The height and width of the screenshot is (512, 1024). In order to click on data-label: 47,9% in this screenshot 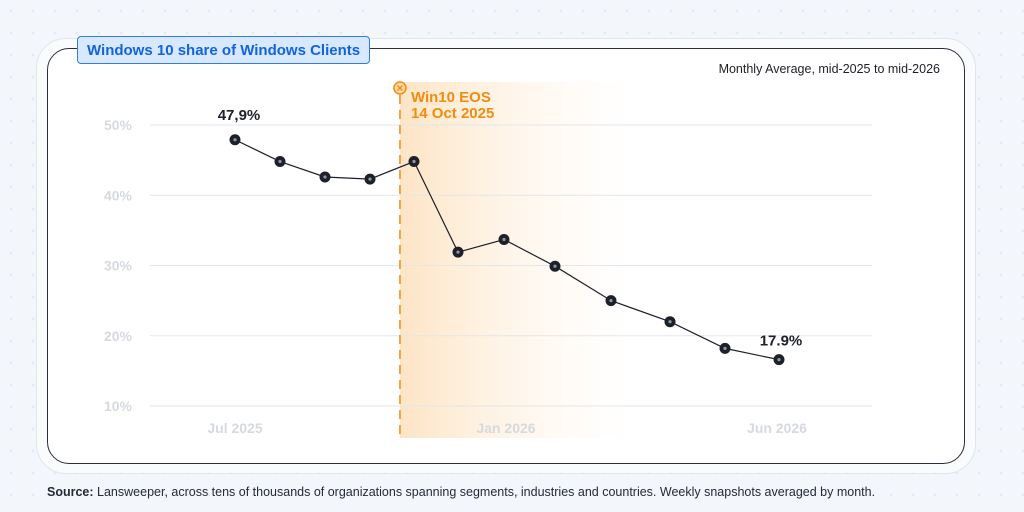, I will do `click(239, 115)`.